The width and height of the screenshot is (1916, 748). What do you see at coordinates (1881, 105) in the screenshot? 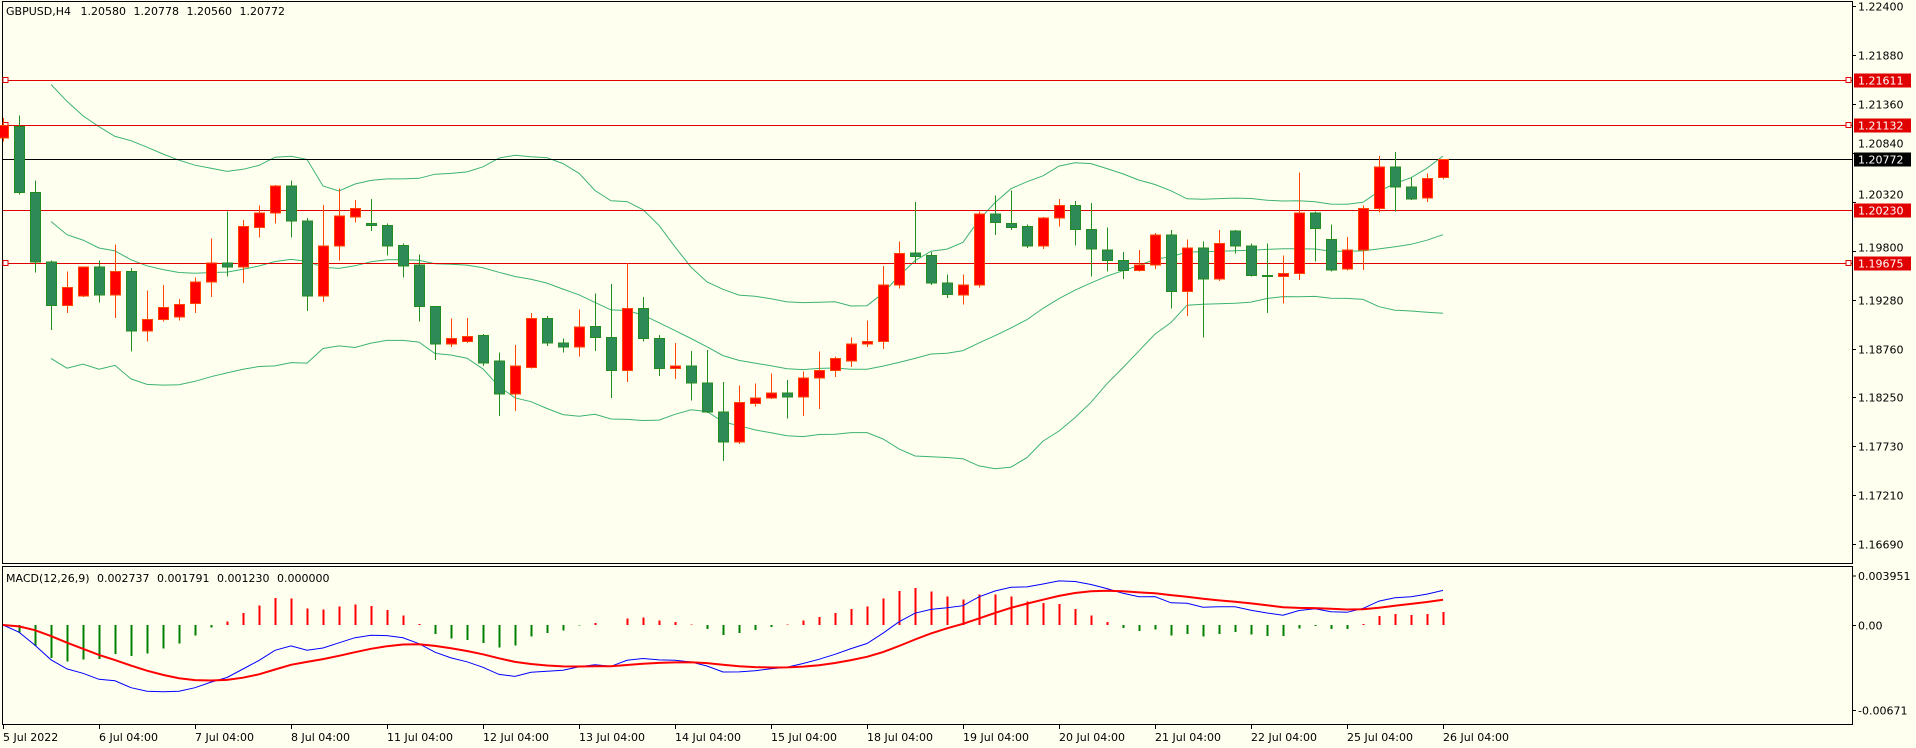
I see `price-tick-label: 1.21360` at bounding box center [1881, 105].